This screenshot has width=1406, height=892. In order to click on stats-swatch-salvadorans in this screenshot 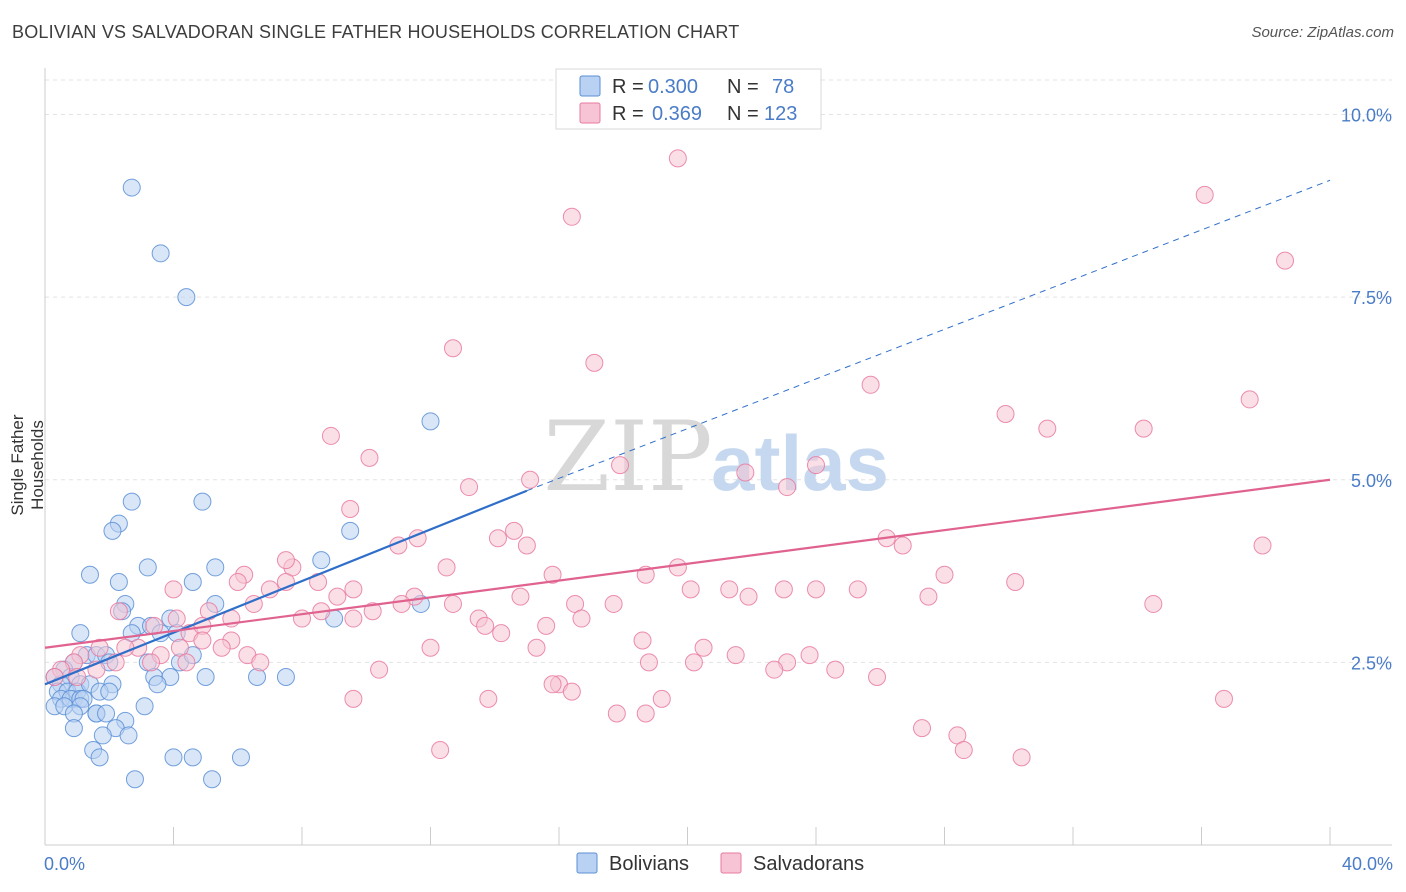, I will do `click(590, 113)`.